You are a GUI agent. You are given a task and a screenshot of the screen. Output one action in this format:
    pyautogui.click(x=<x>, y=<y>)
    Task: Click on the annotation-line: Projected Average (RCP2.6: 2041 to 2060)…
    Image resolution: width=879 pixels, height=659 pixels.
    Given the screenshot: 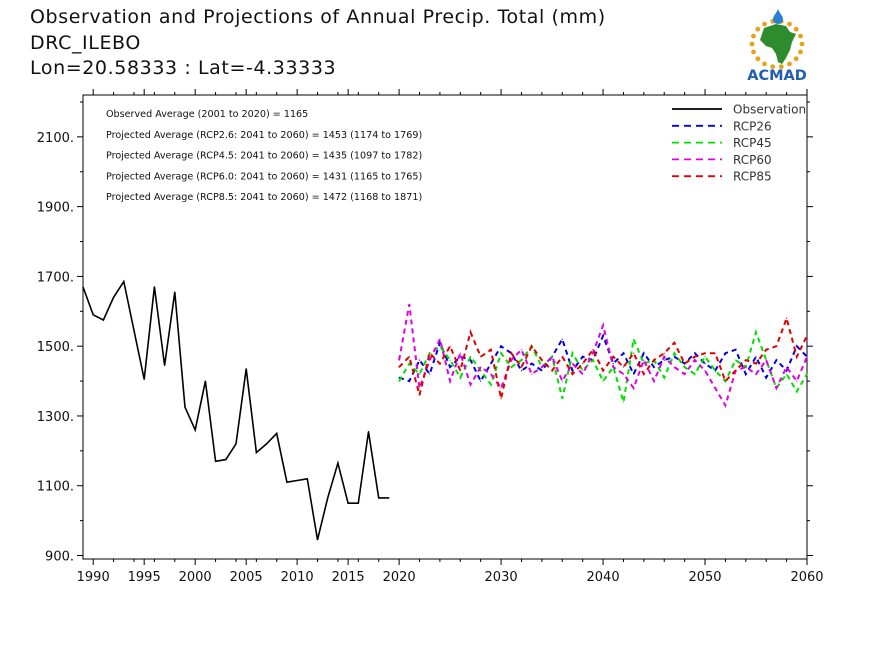 What is the action you would take?
    pyautogui.click(x=264, y=135)
    